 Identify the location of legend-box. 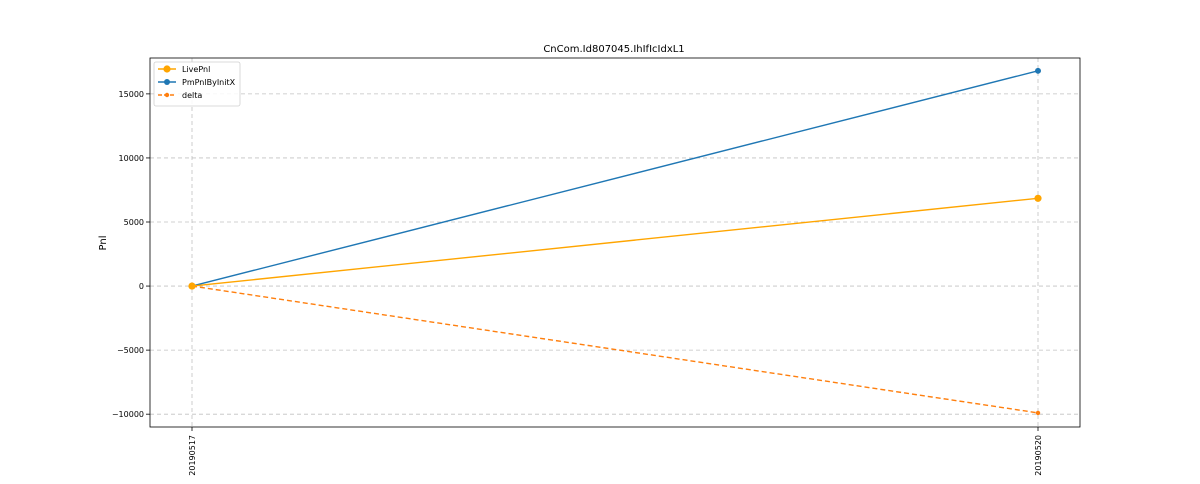
(197, 84).